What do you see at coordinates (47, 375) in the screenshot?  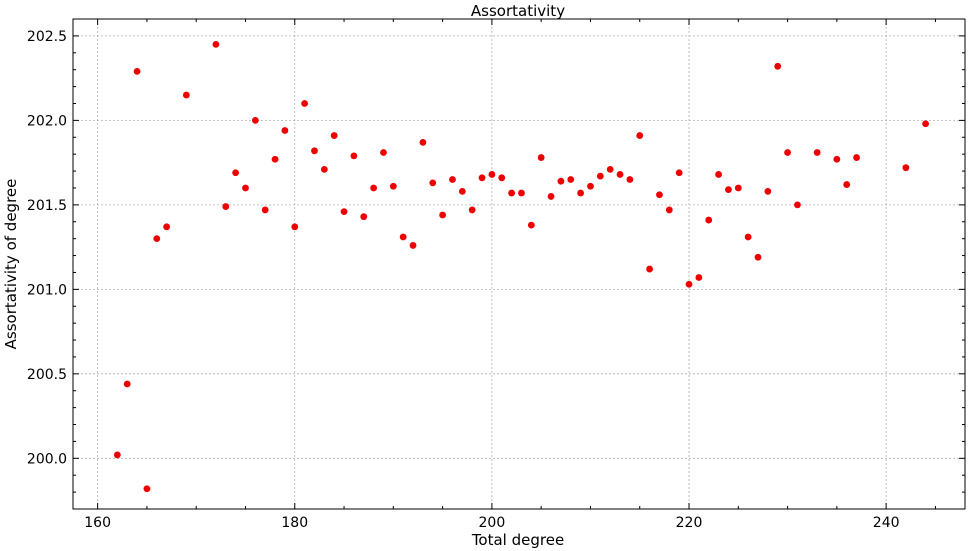 I see `y-tick-label: 200.5` at bounding box center [47, 375].